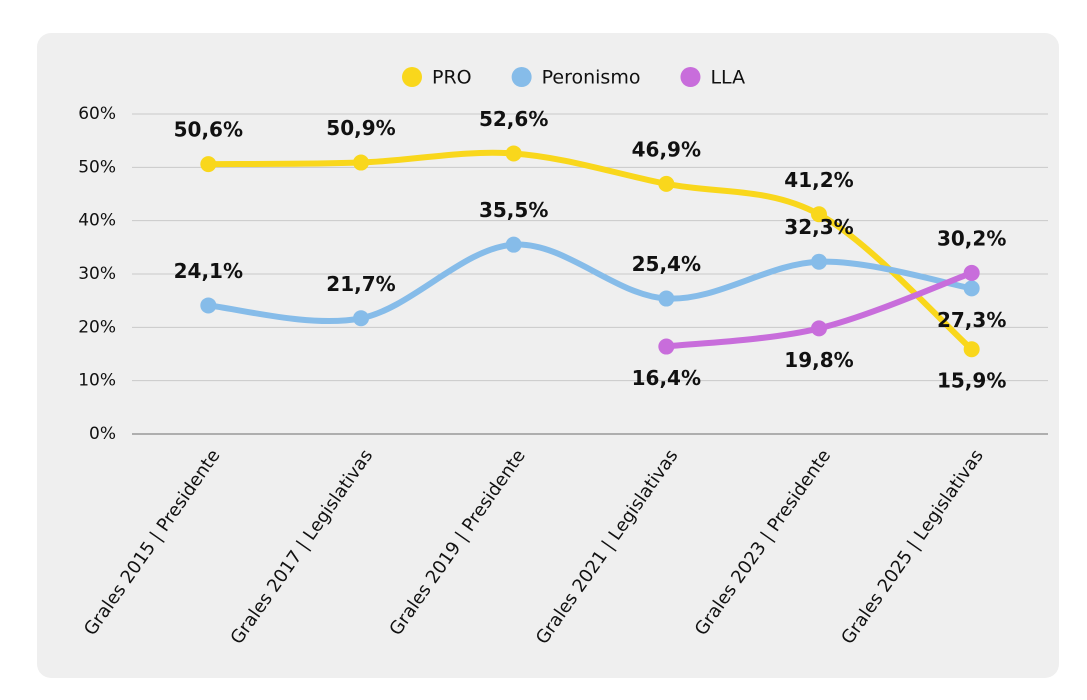  What do you see at coordinates (591, 78) in the screenshot?
I see `legend-label: Peronismo` at bounding box center [591, 78].